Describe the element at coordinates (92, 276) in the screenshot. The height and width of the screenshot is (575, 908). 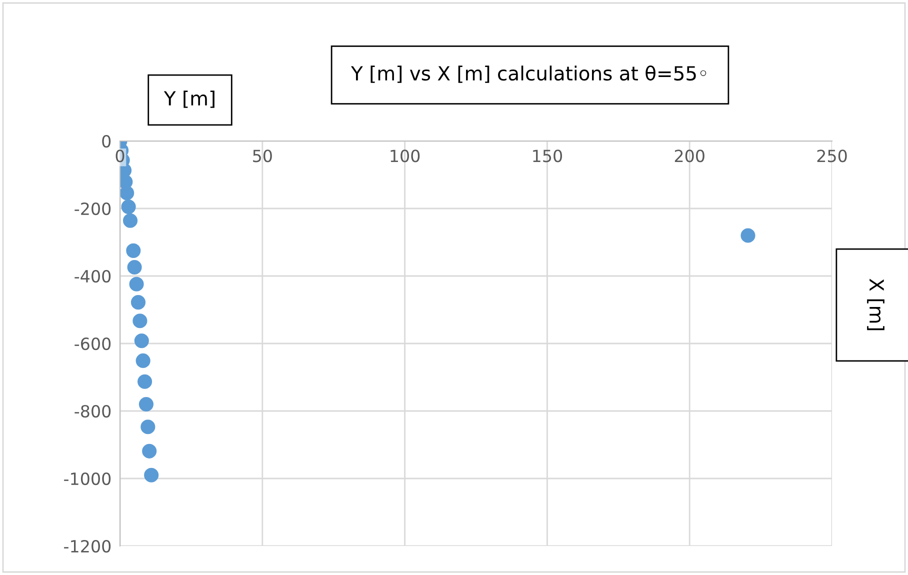
I see `y-tick-label: -400` at that location.